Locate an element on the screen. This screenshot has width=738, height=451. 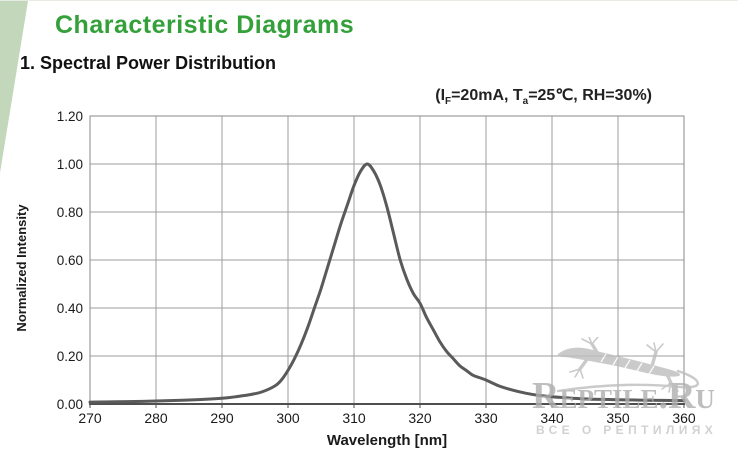
x-tick-label: 270 is located at coordinates (90, 418).